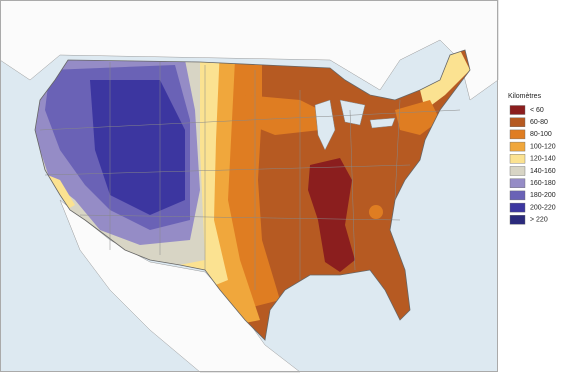 The height and width of the screenshot is (382, 565). What do you see at coordinates (355, 125) in the screenshot?
I see `great-lakes` at bounding box center [355, 125].